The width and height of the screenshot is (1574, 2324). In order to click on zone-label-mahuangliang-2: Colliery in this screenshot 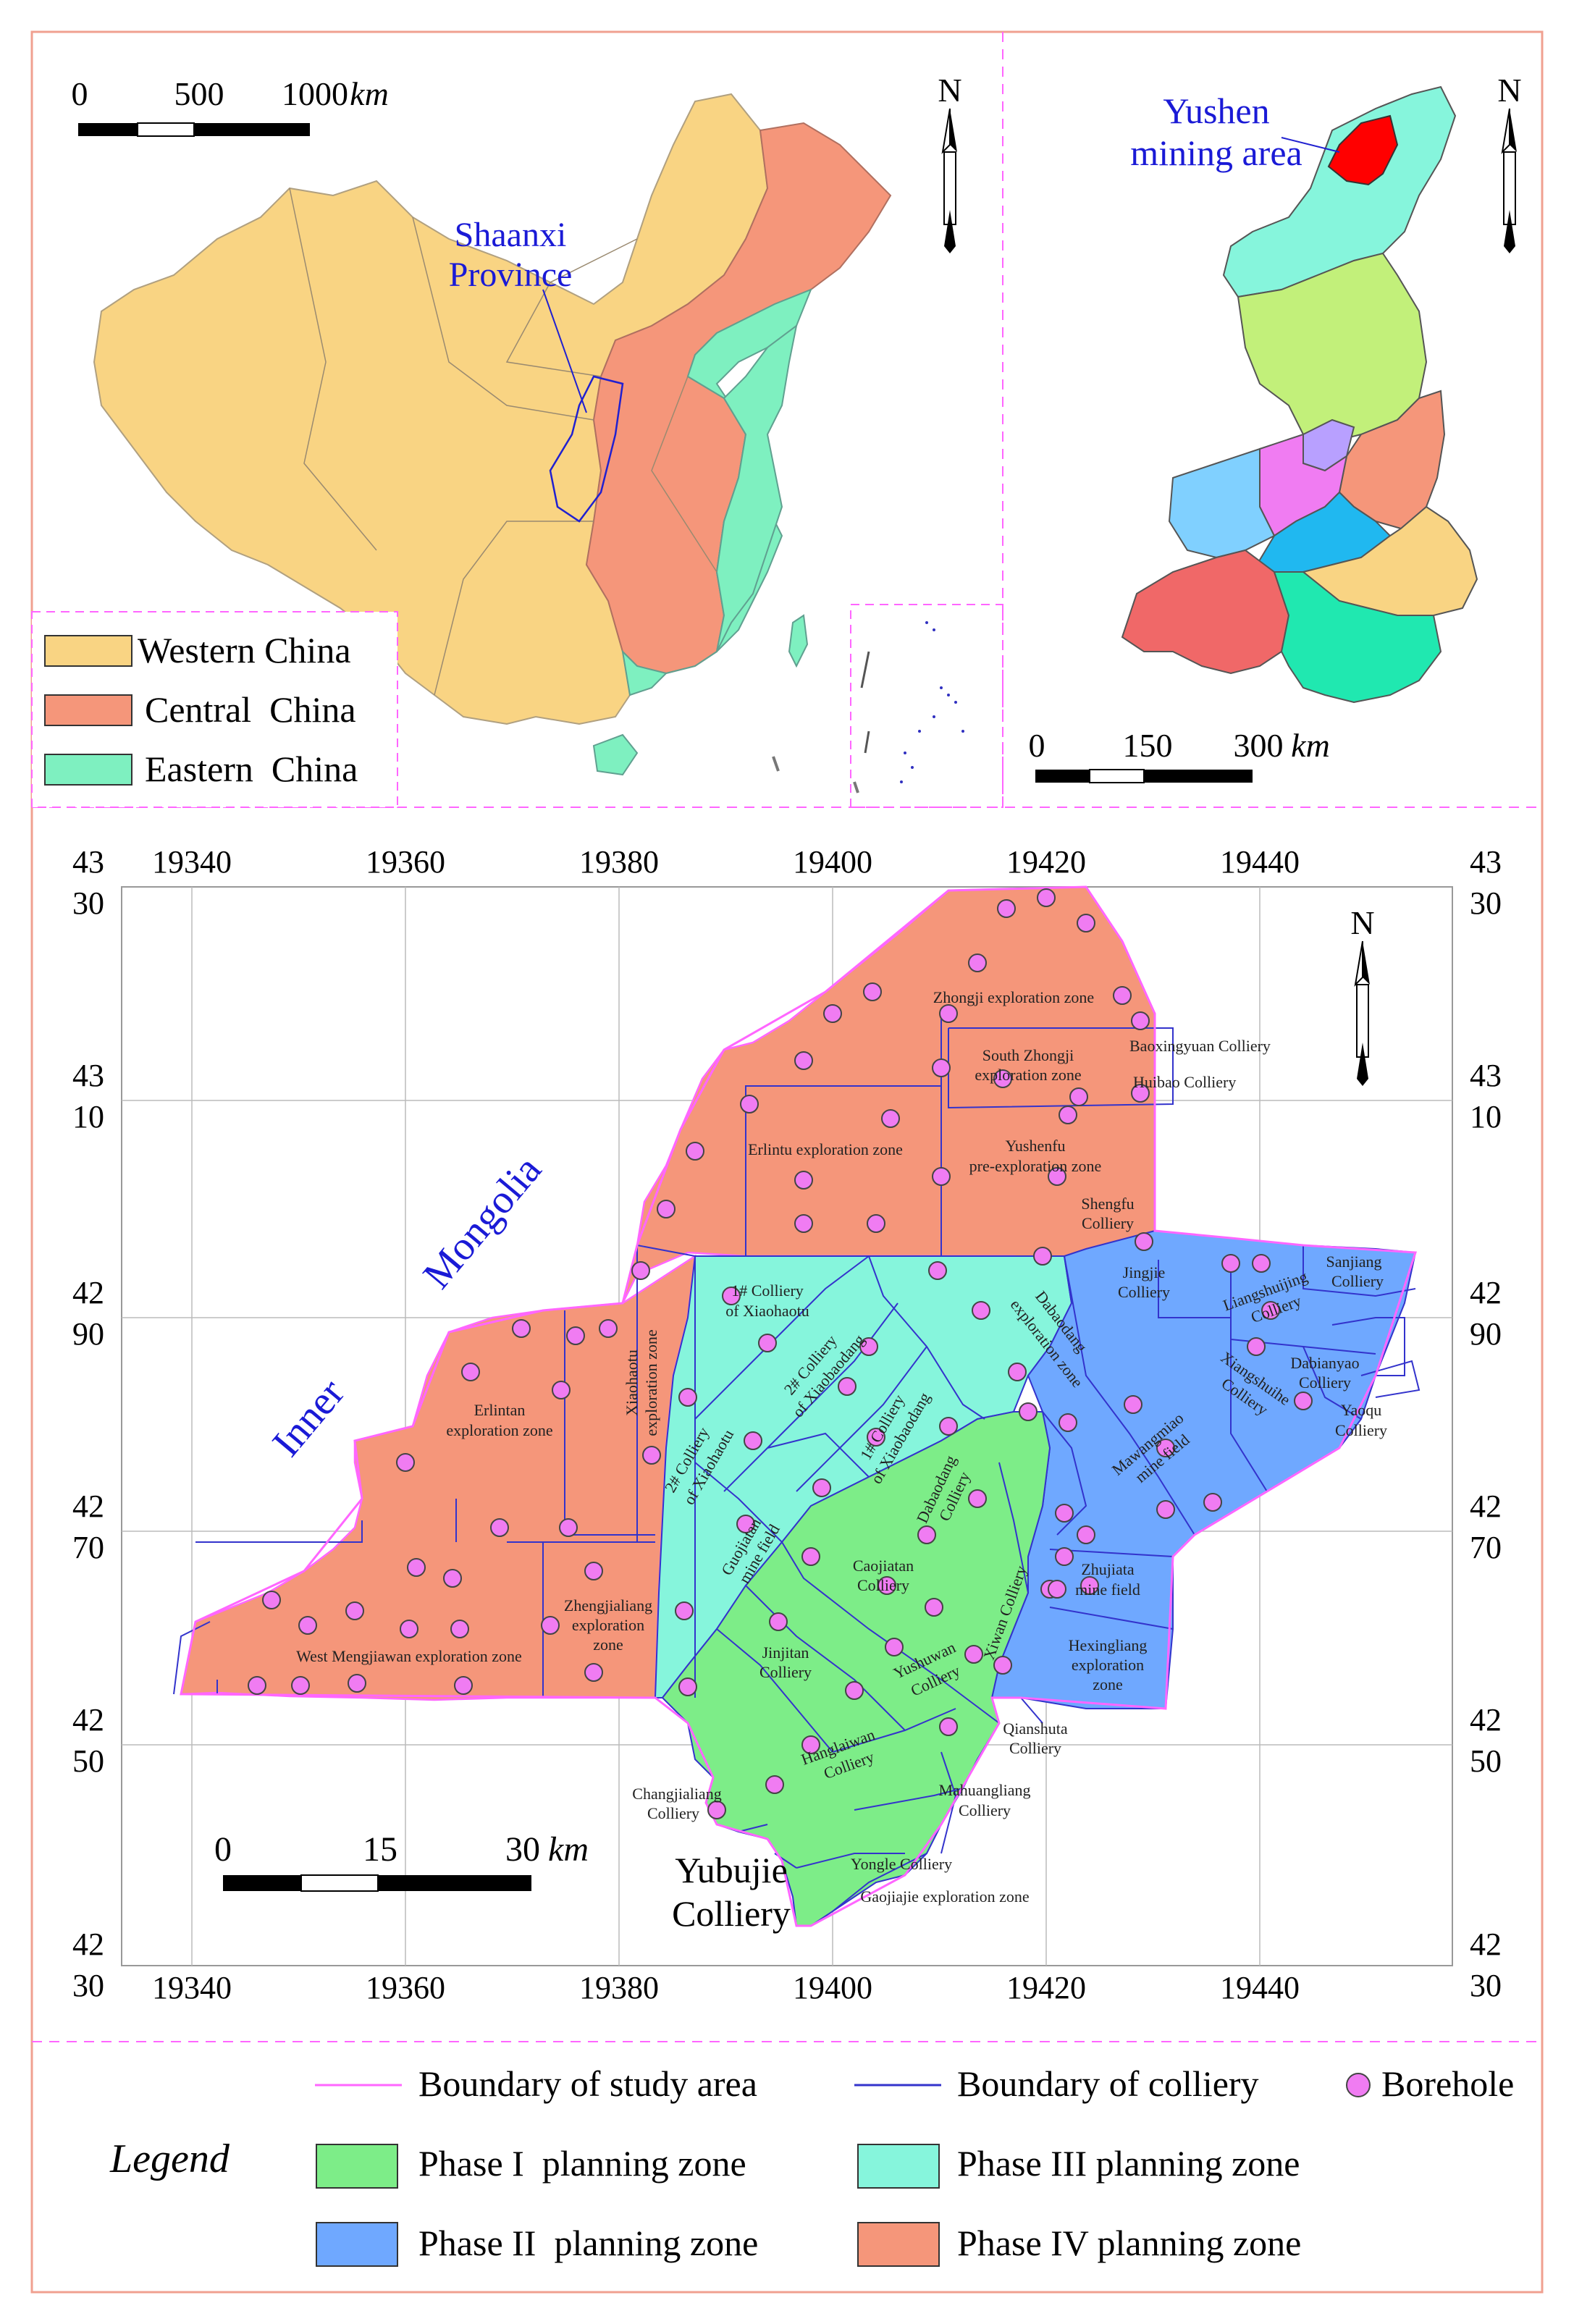, I will do `click(985, 1810)`.